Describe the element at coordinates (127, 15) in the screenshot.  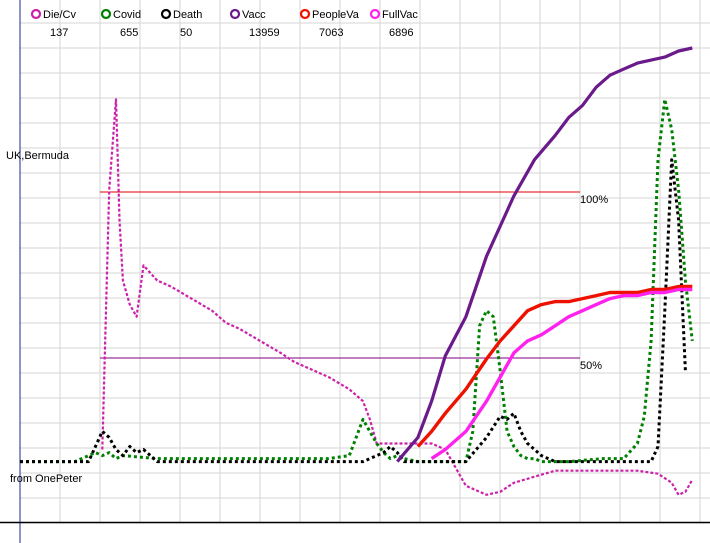
I see `legend-label: Covid` at that location.